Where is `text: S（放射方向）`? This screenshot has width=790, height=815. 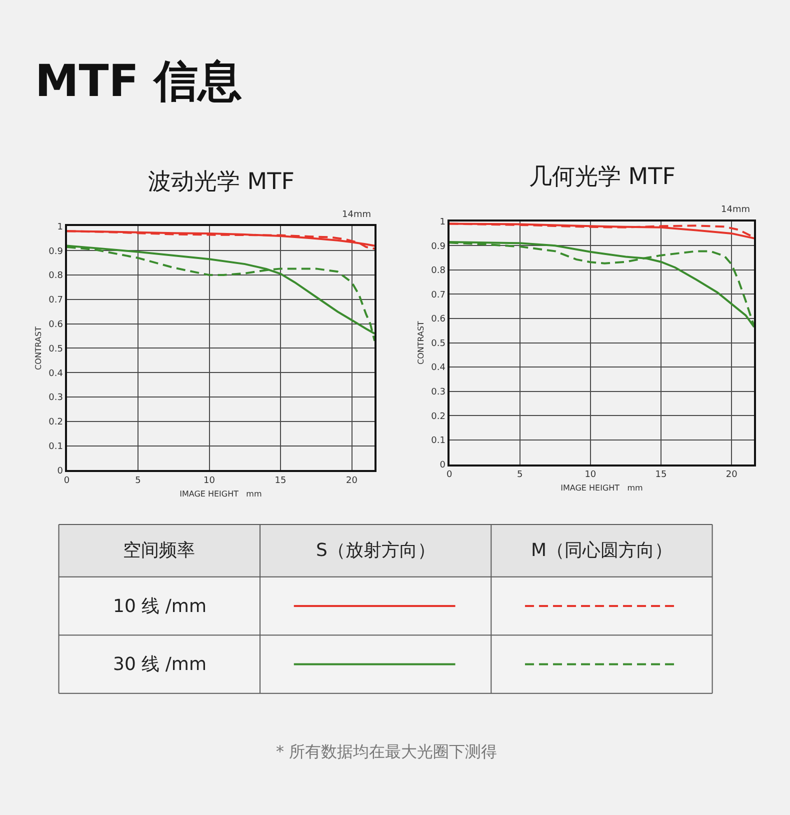 text: S（放射方向） is located at coordinates (376, 550).